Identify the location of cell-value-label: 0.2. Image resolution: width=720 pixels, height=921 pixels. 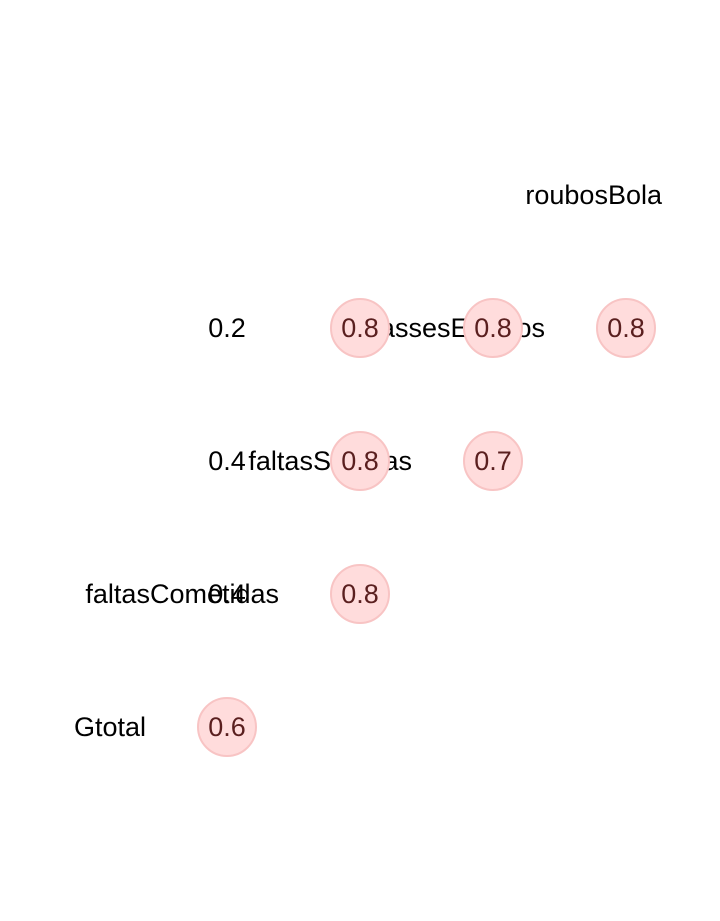
(227, 328).